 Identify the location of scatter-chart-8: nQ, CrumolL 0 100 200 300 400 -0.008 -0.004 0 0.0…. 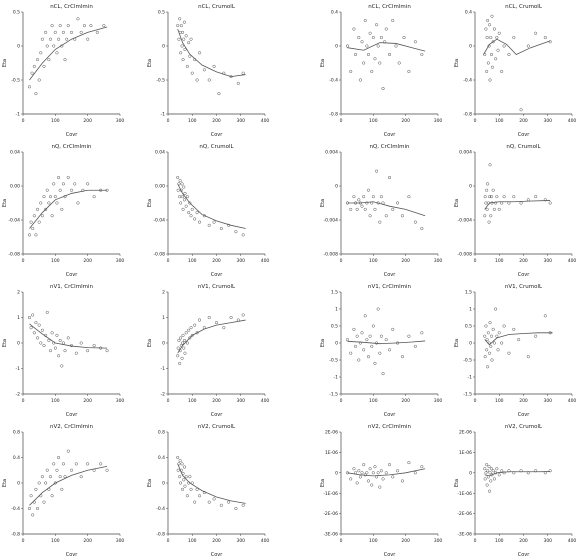
(515, 211).